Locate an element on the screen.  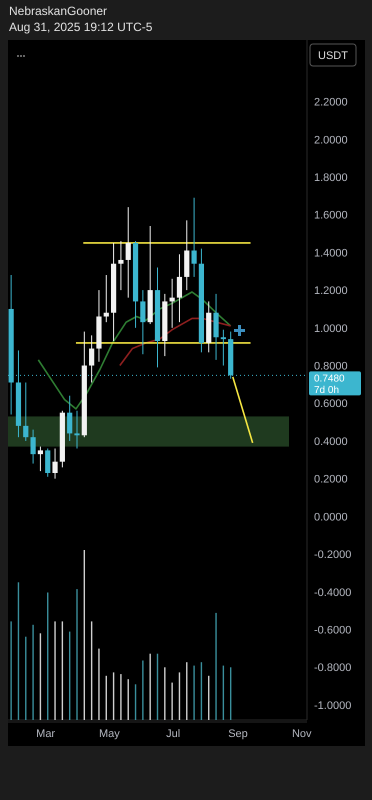
y-tick-label: 1.2000 is located at coordinates (331, 291).